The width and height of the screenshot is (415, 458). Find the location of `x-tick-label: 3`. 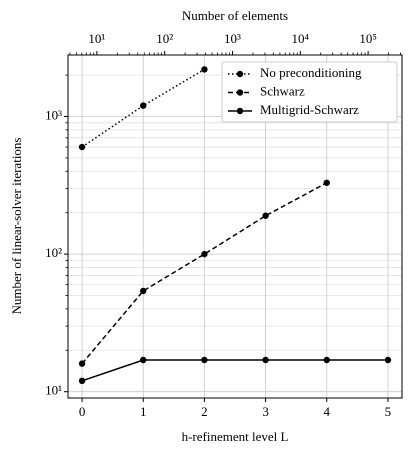

x-tick-label: 3 is located at coordinates (265, 411).